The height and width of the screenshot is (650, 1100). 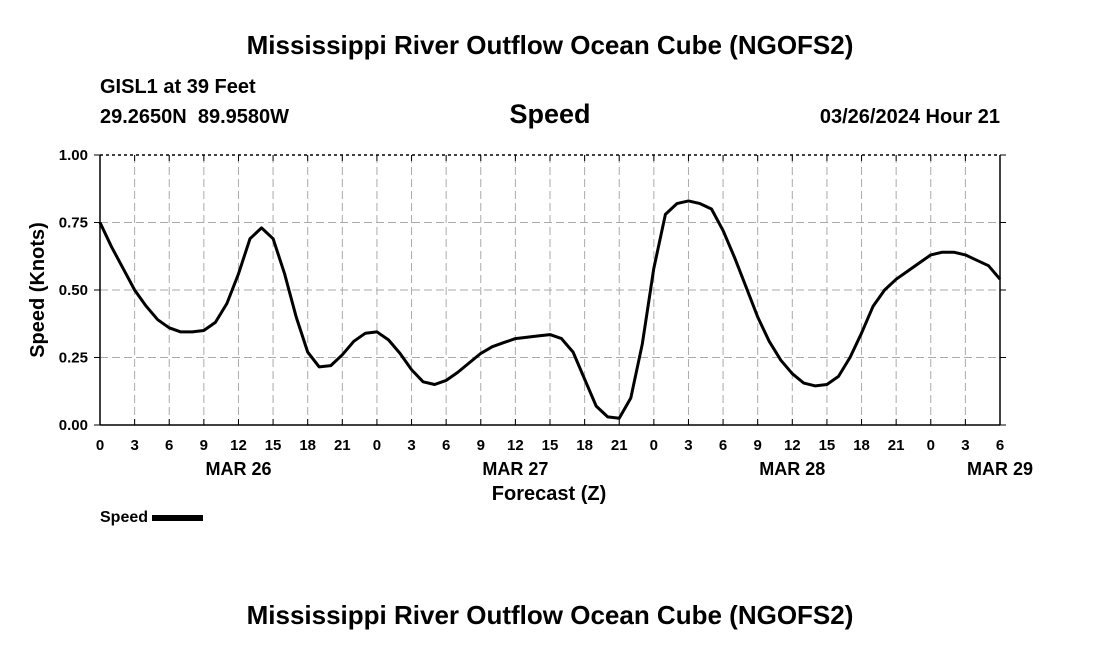 I want to click on station-label: GISL1 at 39 Feet, so click(x=178, y=87).